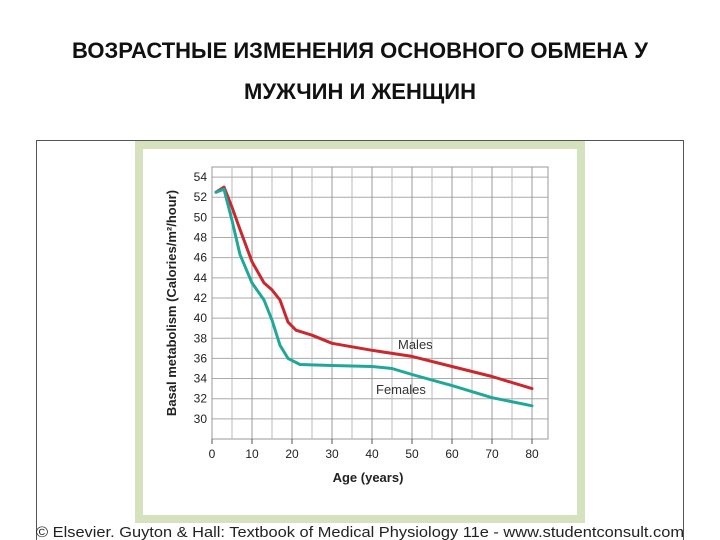 The height and width of the screenshot is (540, 720). Describe the element at coordinates (201, 379) in the screenshot. I see `y-tick-label: 34` at that location.